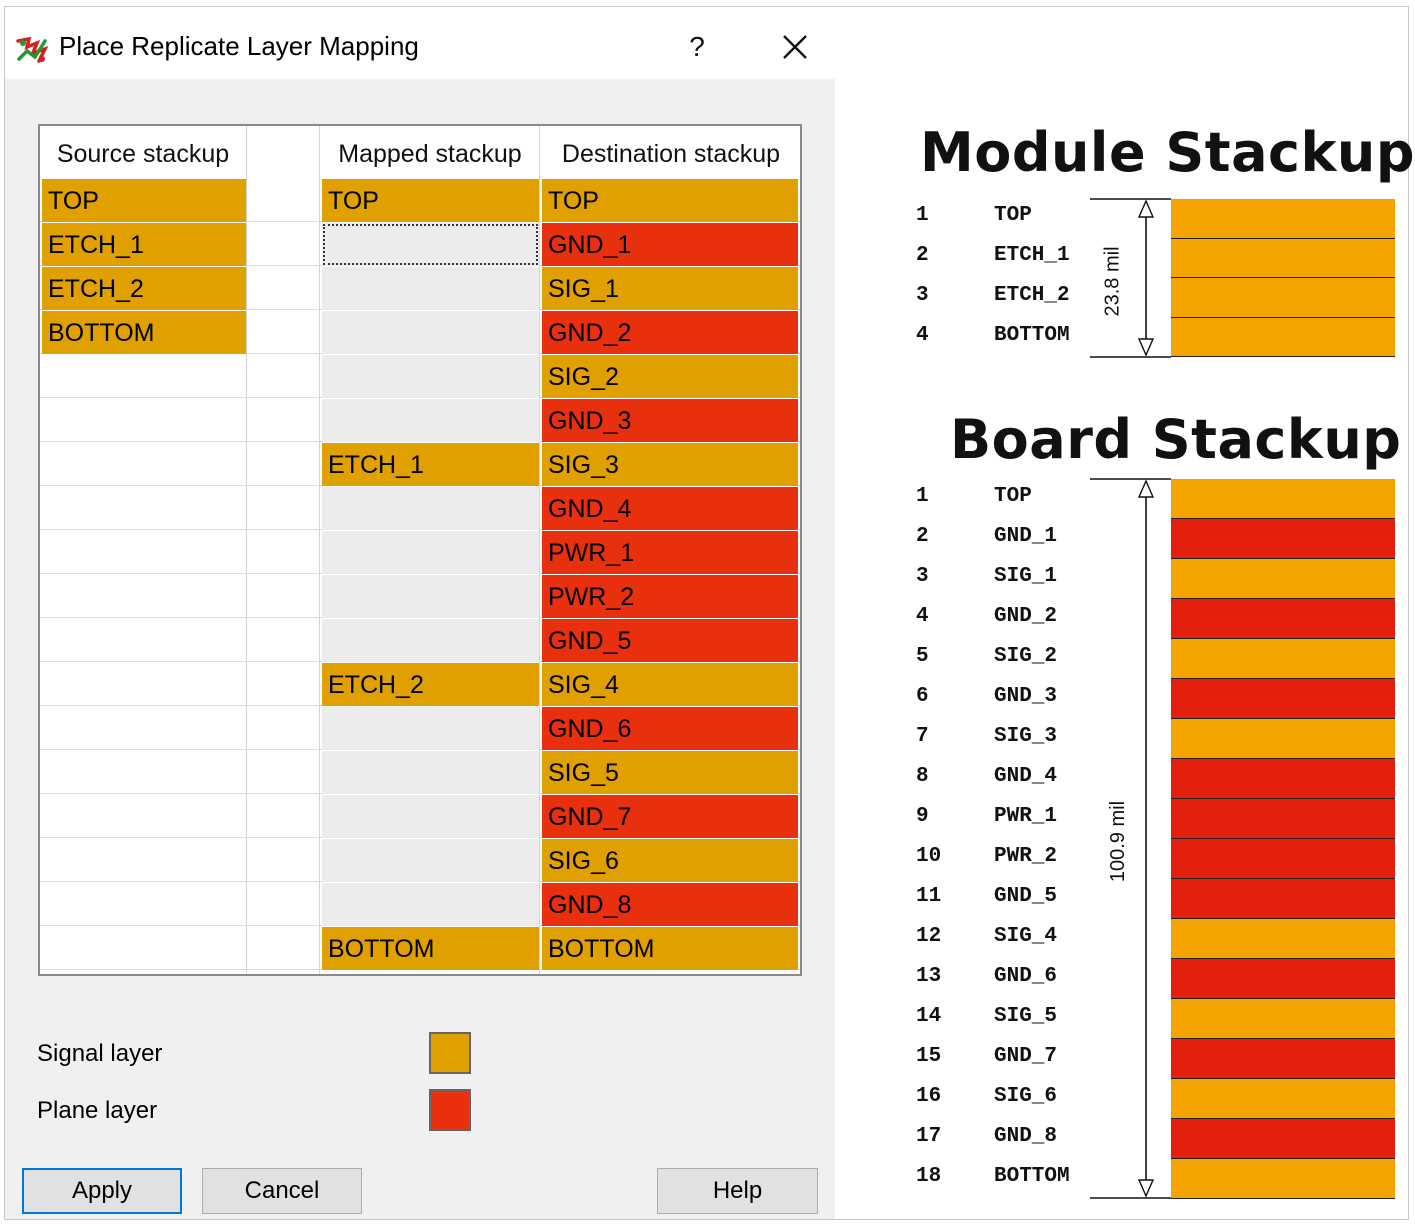  I want to click on source-cell: BOTTOM, so click(144, 332).